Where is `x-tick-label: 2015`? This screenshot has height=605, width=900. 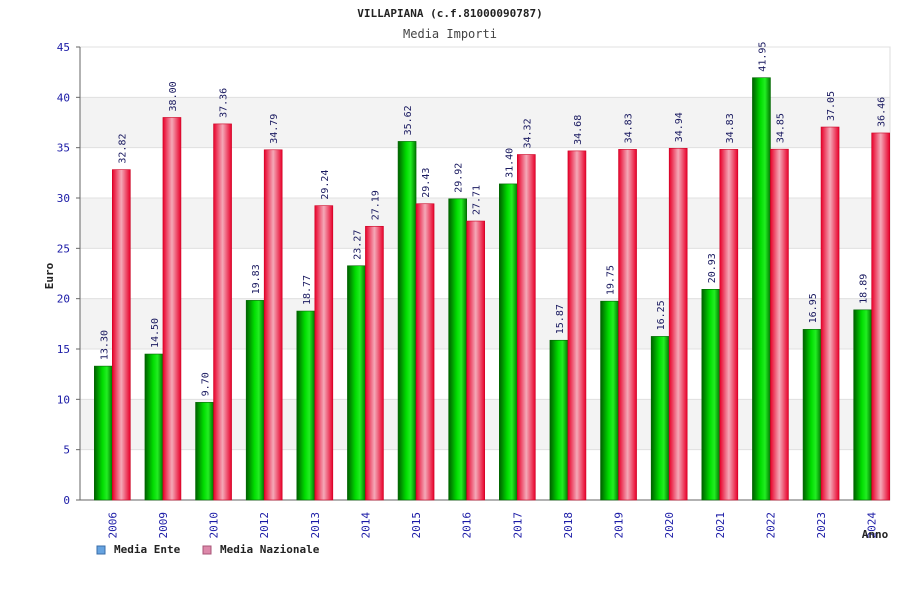 x-tick-label: 2015 is located at coordinates (416, 525).